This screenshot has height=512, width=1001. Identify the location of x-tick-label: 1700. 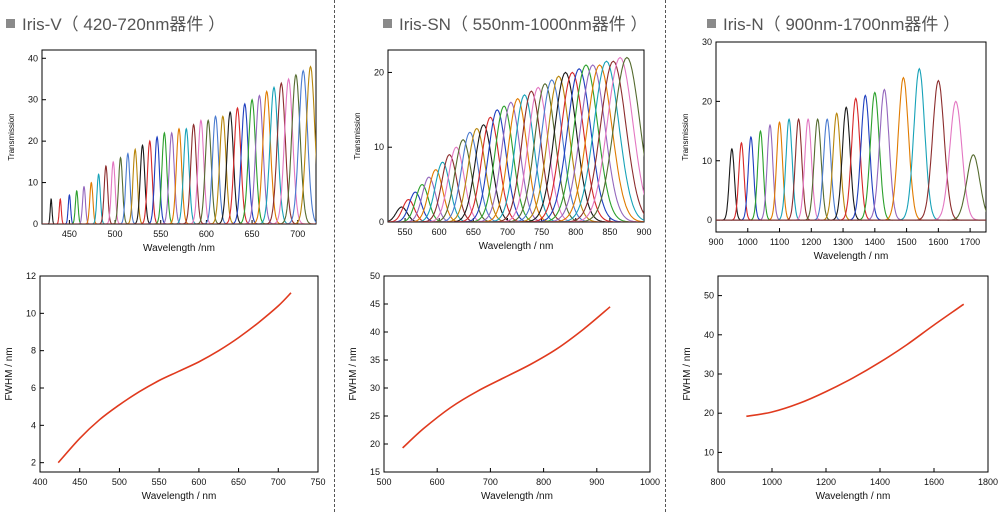
(970, 242).